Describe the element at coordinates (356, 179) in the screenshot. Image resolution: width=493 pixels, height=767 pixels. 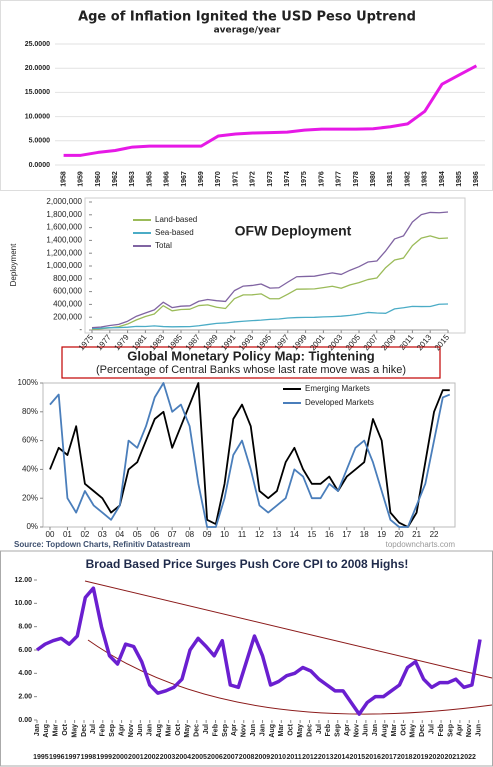
I see `x-tick-label: 1978` at that location.